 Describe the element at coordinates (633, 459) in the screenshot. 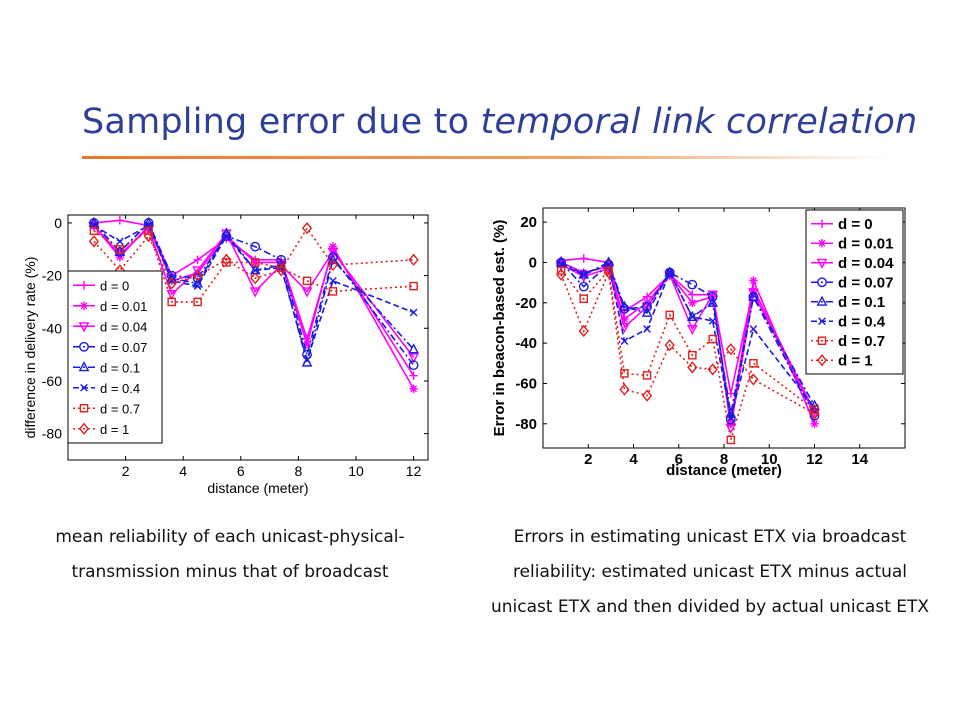

I see `x-tick-label: 4` at that location.